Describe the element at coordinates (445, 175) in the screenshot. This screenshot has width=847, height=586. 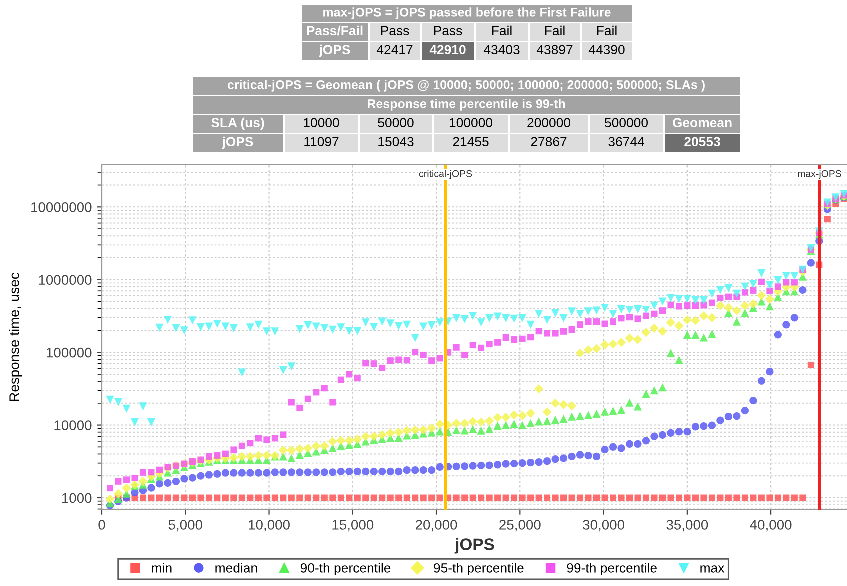
I see `ref-line-label: critical-jOPS` at that location.